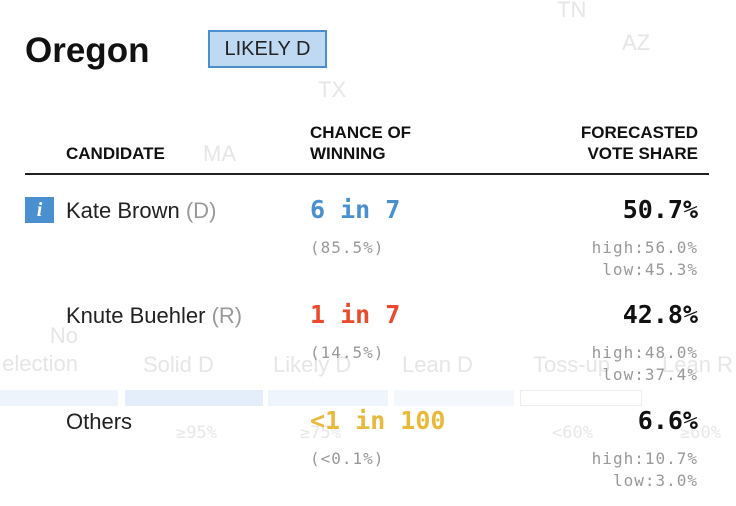 The height and width of the screenshot is (506, 736). Describe the element at coordinates (378, 420) in the screenshot. I see `chance-of-winning: <1 in 100` at that location.